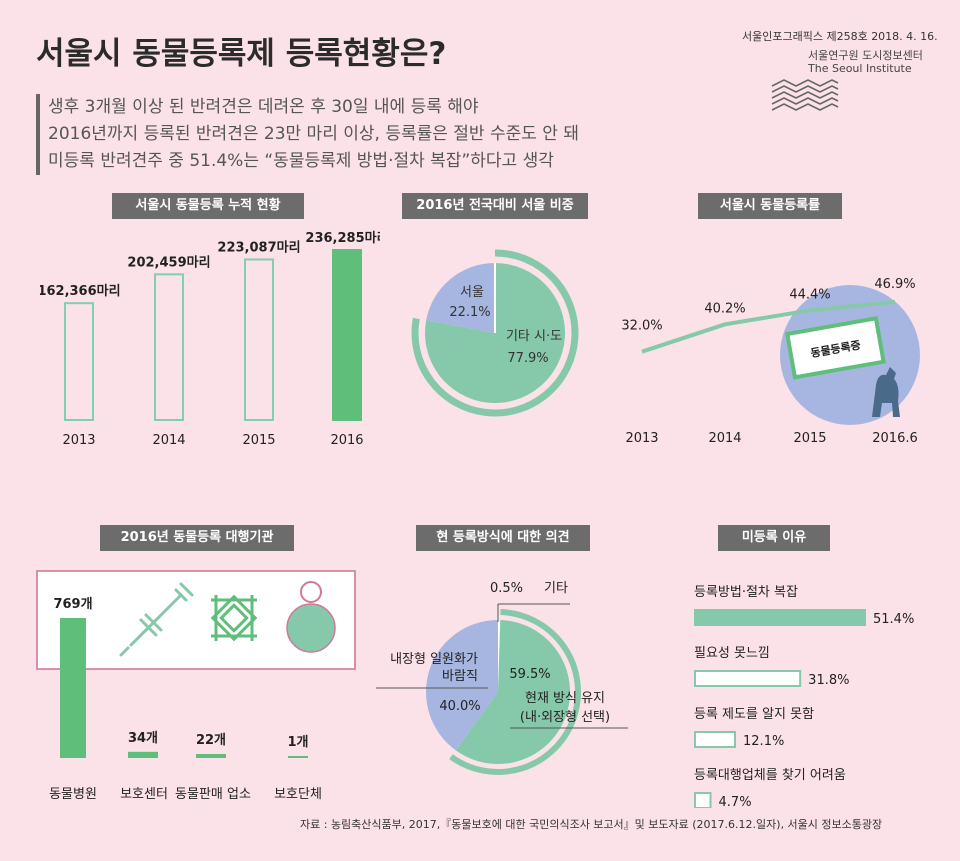 This screenshot has height=861, width=960. What do you see at coordinates (895, 438) in the screenshot?
I see `x-tick-label: 2016.6` at bounding box center [895, 438].